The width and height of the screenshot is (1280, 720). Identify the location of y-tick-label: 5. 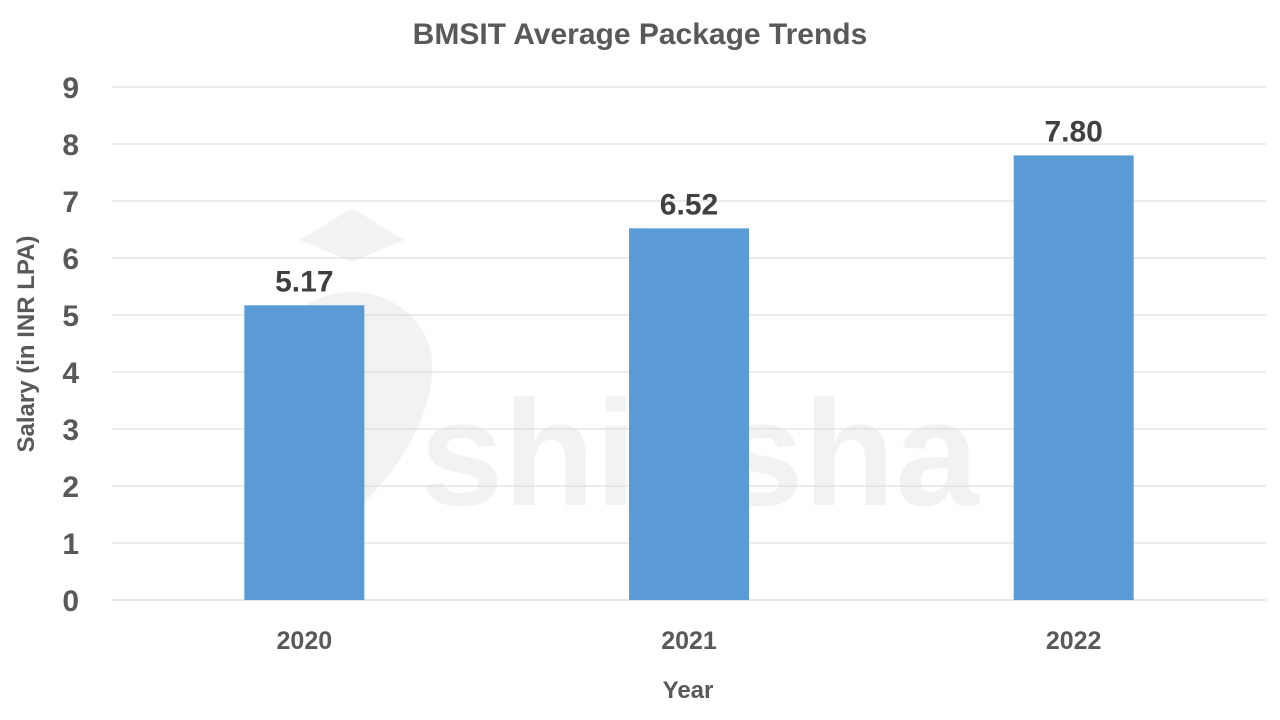
(70, 316).